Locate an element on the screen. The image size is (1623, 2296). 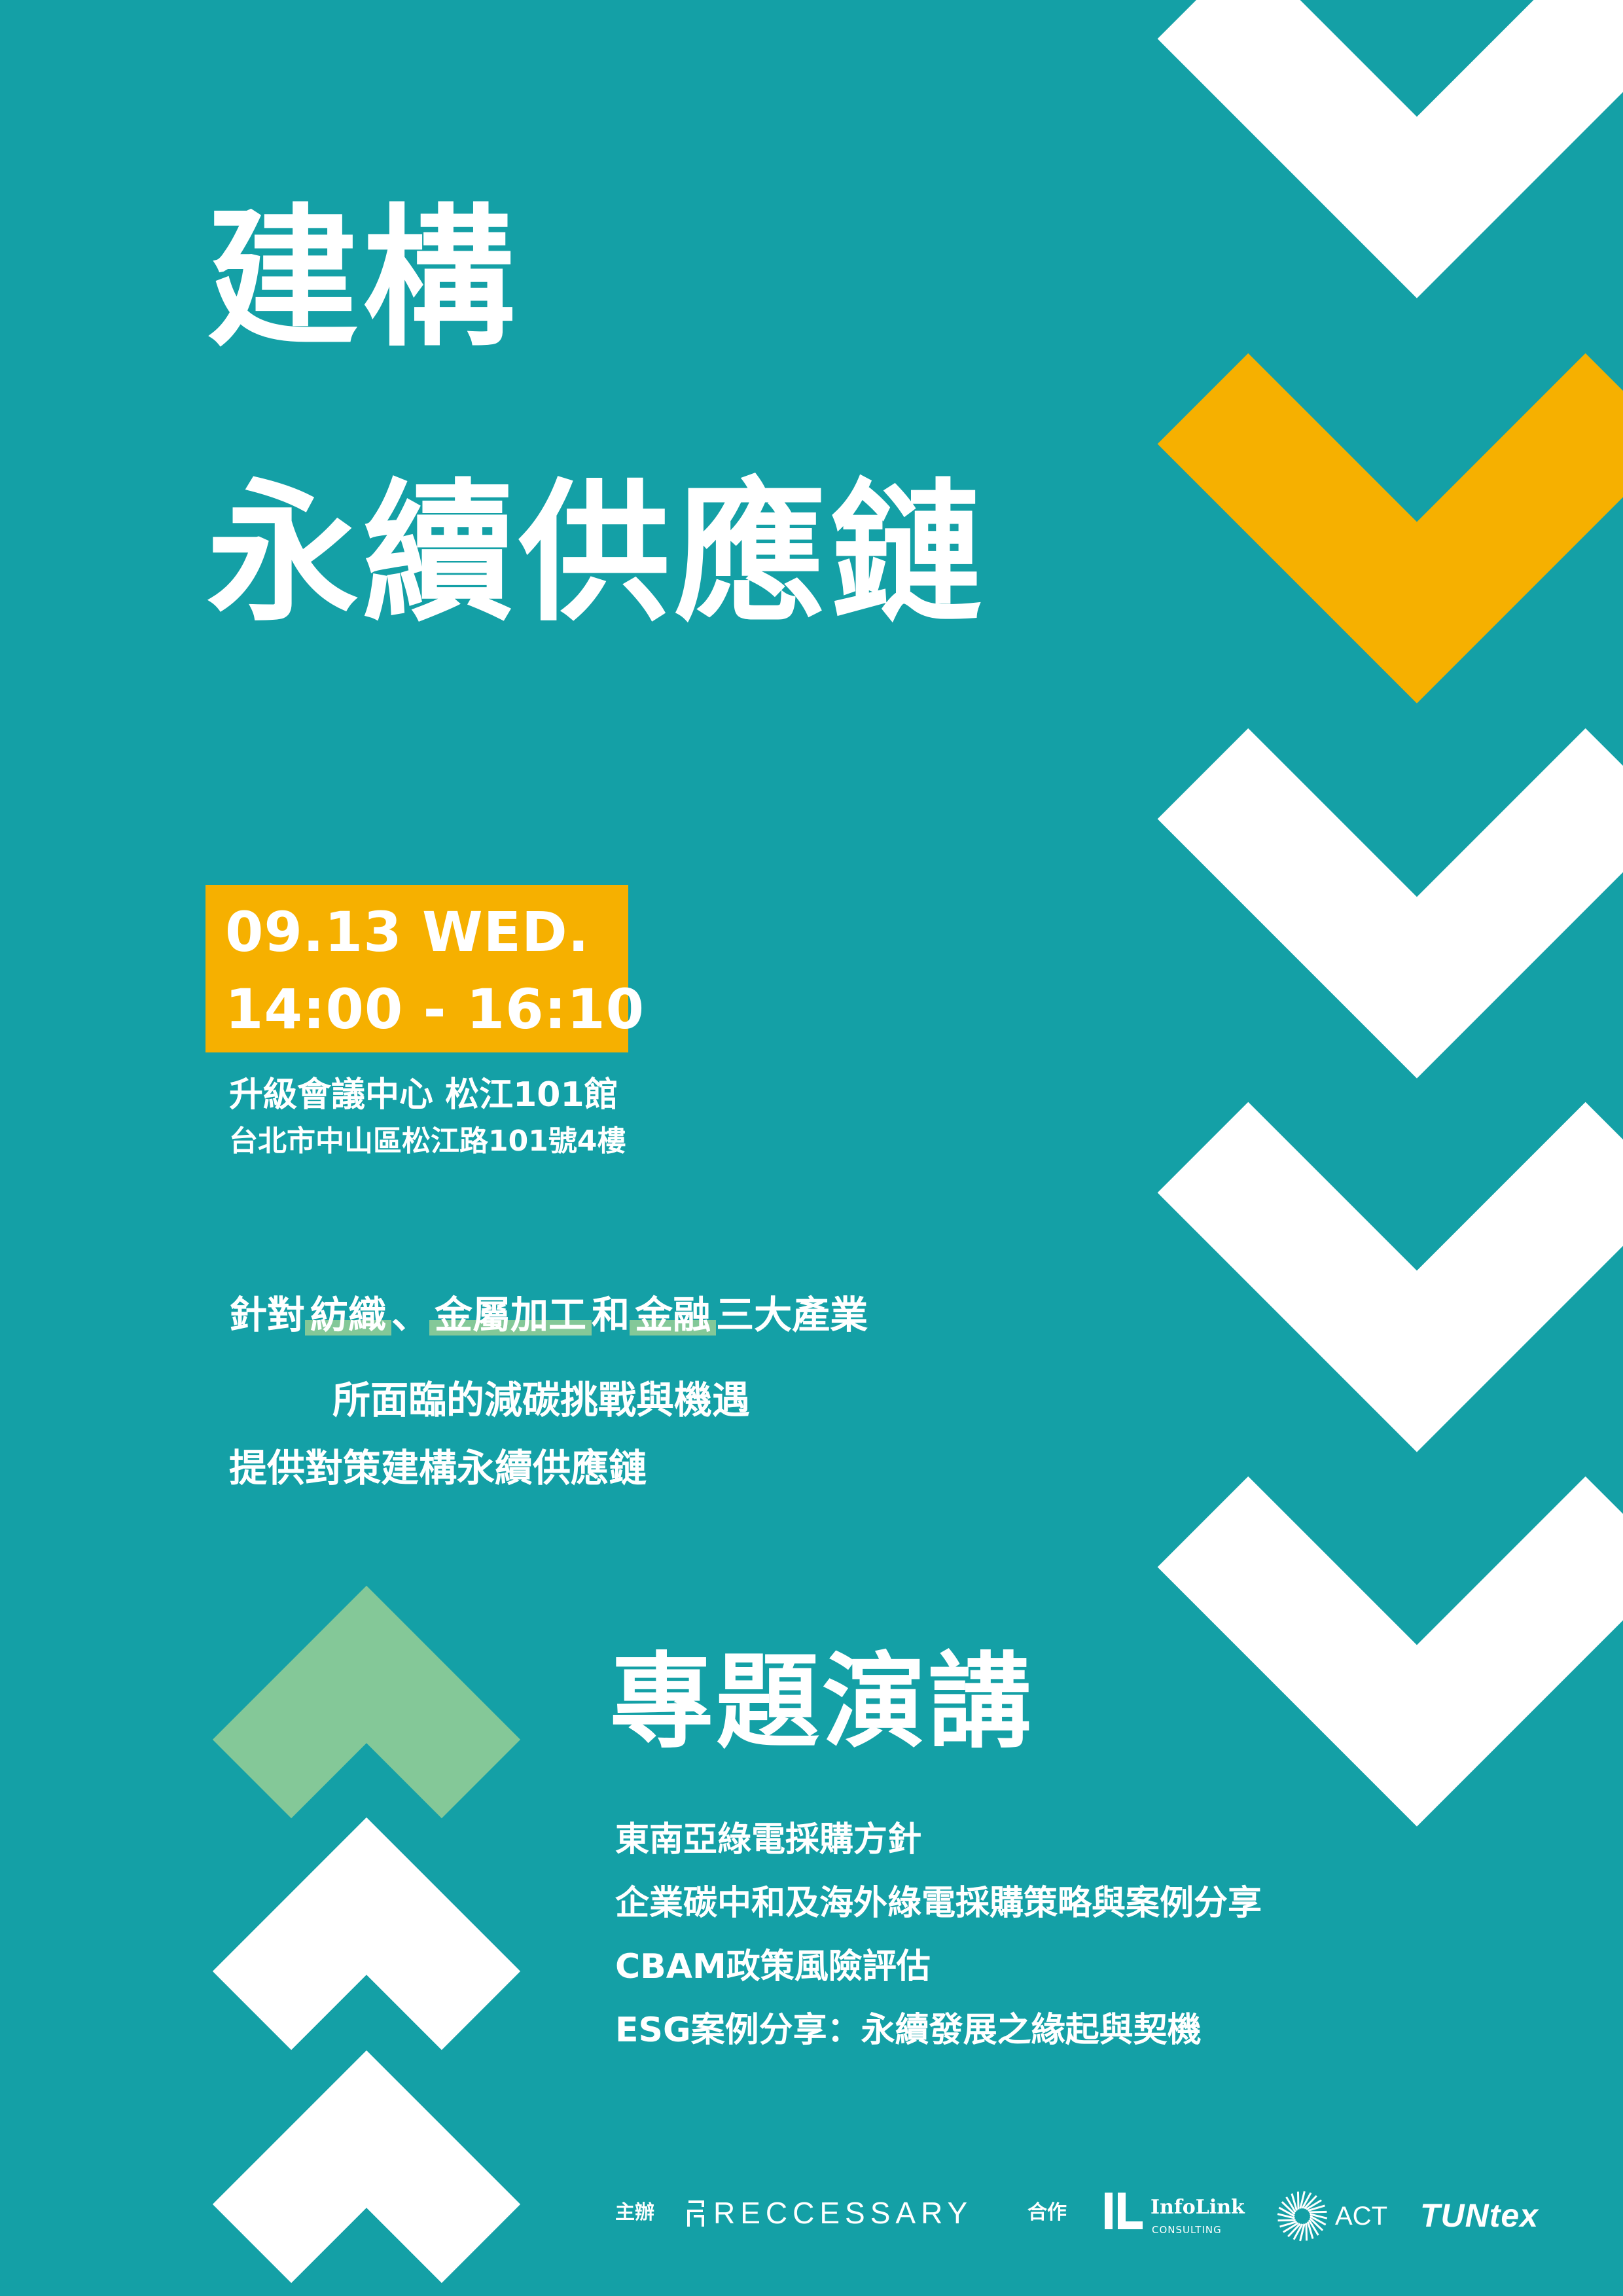
event-time: 14:00 - 16:10 is located at coordinates (435, 1009).